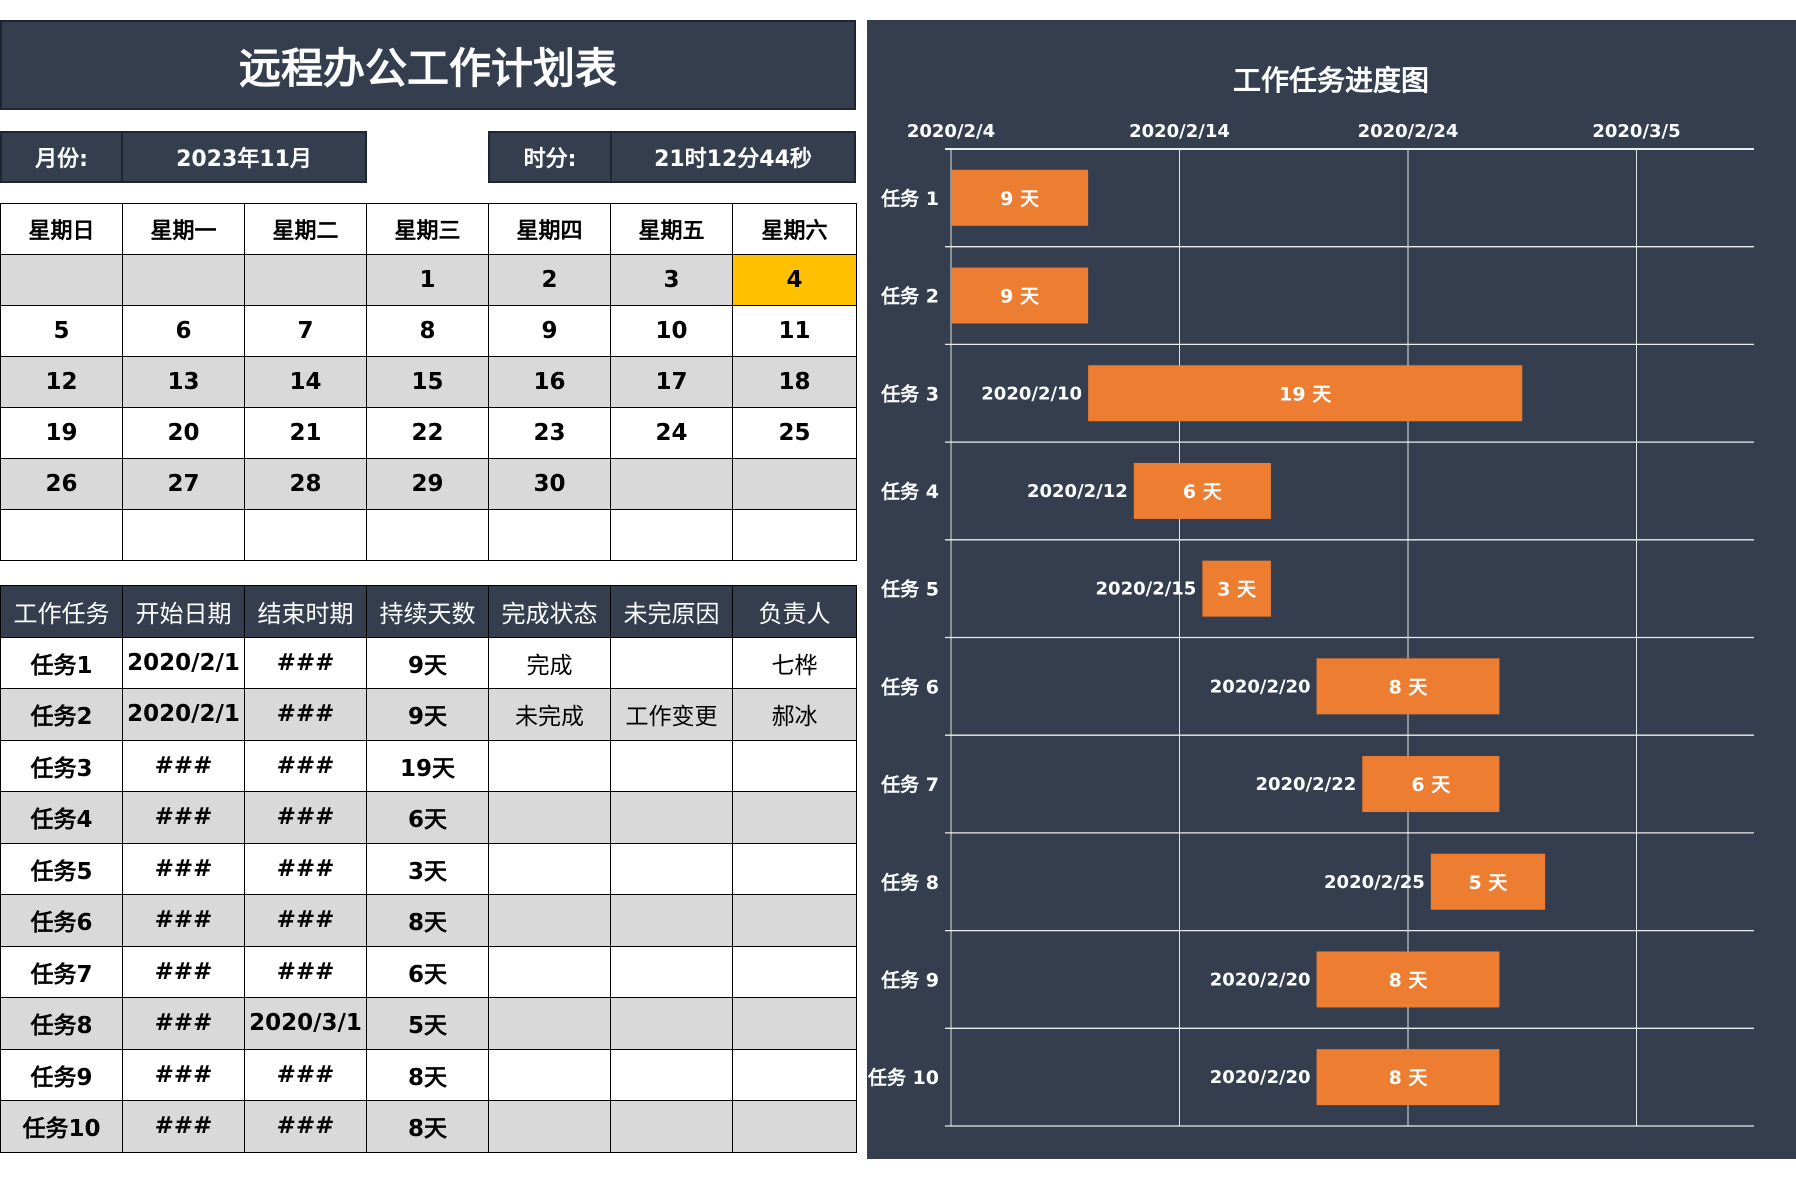 The width and height of the screenshot is (1796, 1180). I want to click on end-date-cell: 2020/3/1, so click(305, 1023).